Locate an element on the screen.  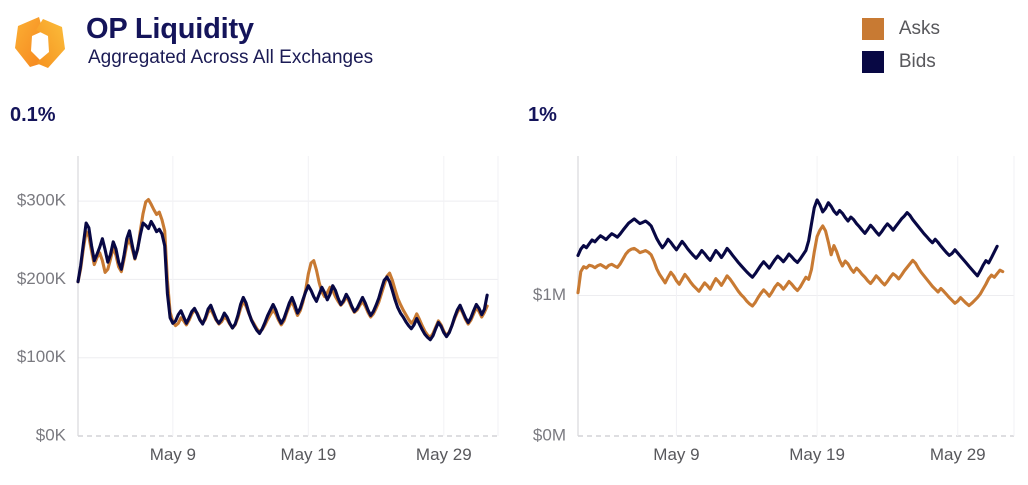
legend-label-bids: Bids is located at coordinates (917, 61).